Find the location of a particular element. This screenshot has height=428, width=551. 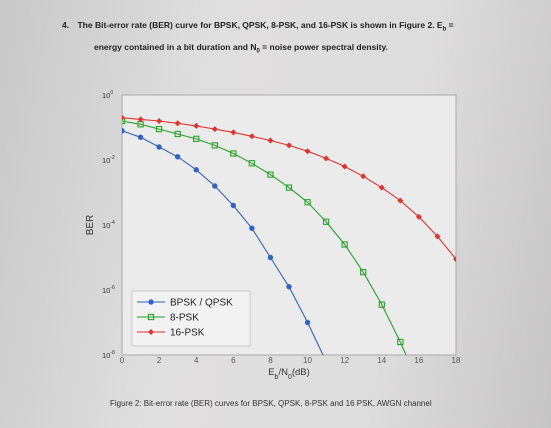

y-tick-label: 10⁰ is located at coordinates (107, 95).